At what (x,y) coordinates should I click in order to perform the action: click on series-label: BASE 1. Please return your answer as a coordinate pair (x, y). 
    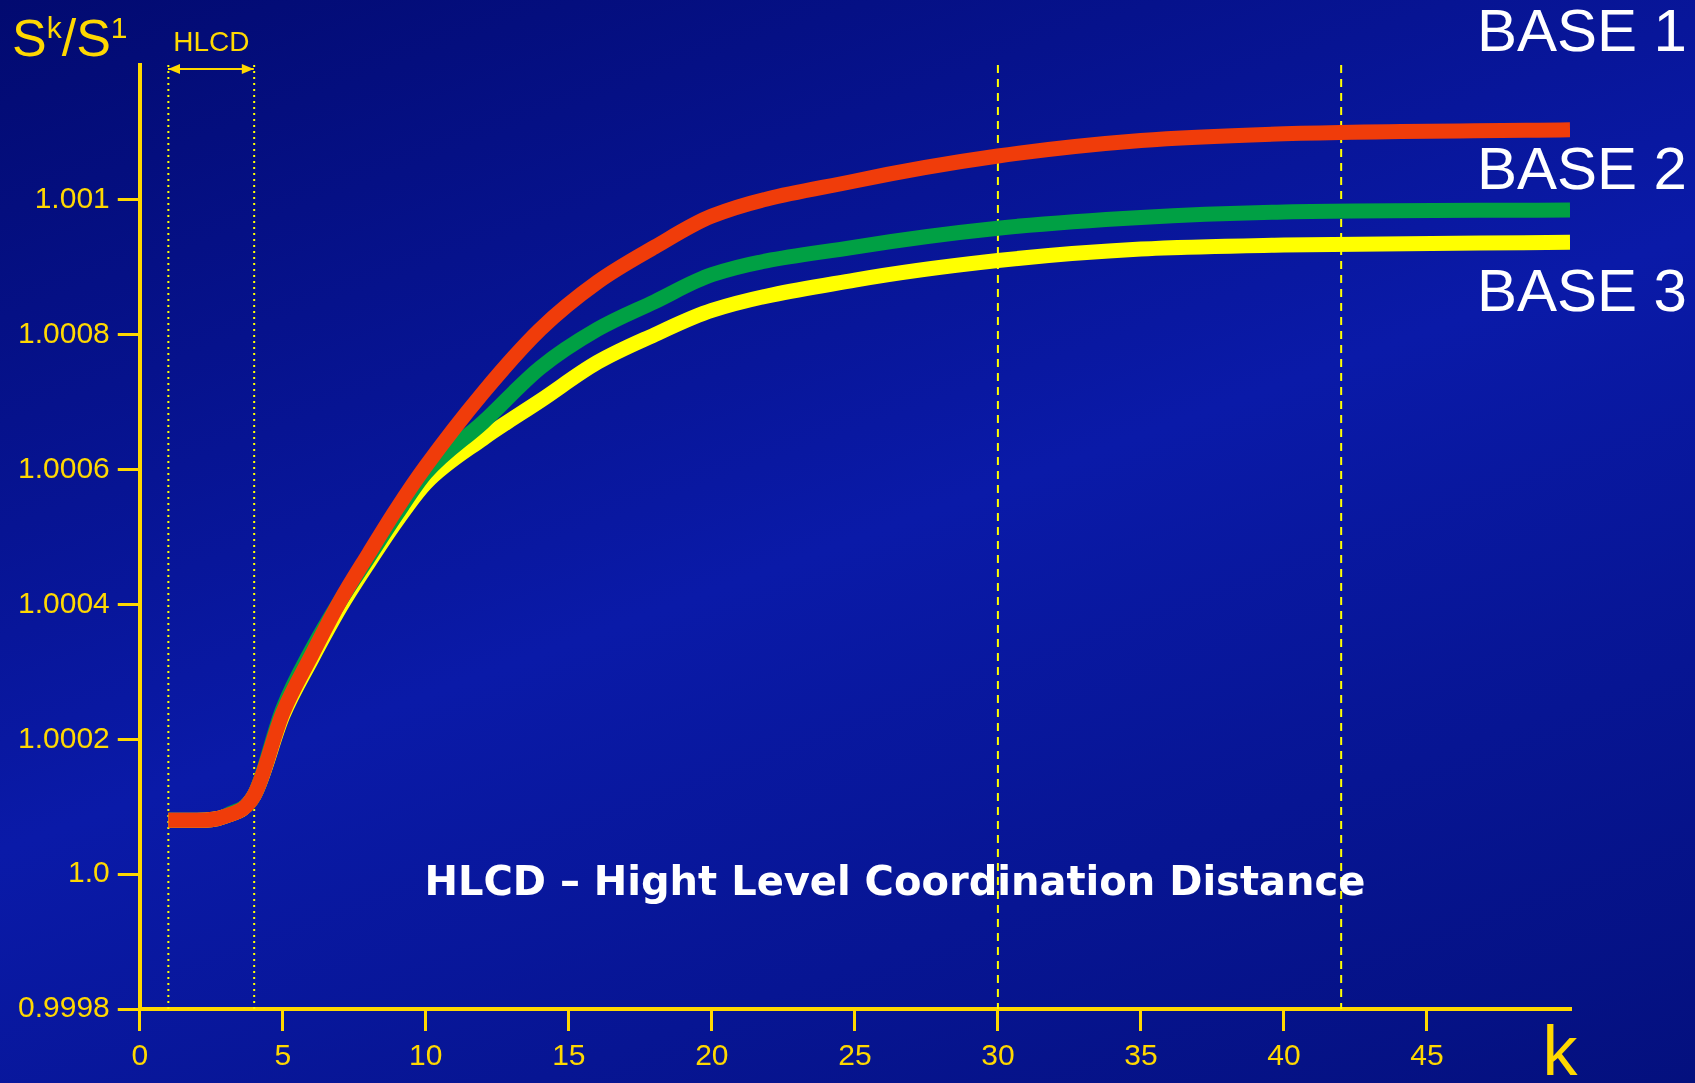
    Looking at the image, I should click on (1581, 32).